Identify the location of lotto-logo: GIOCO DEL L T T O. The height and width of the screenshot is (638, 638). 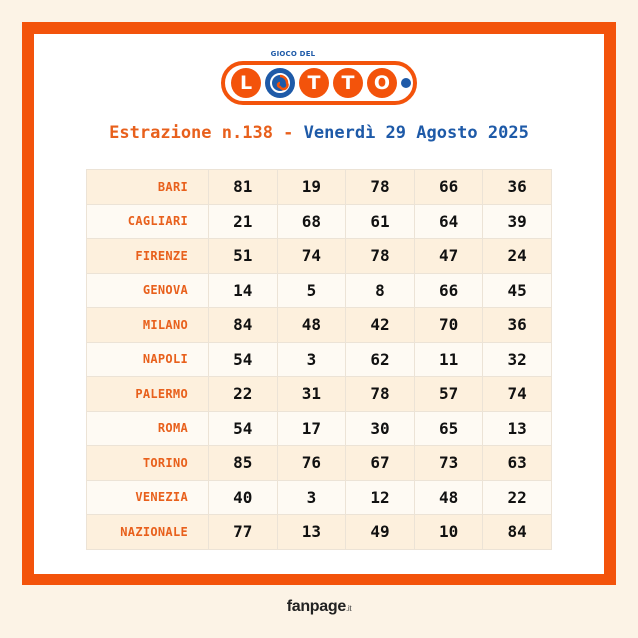
(319, 78).